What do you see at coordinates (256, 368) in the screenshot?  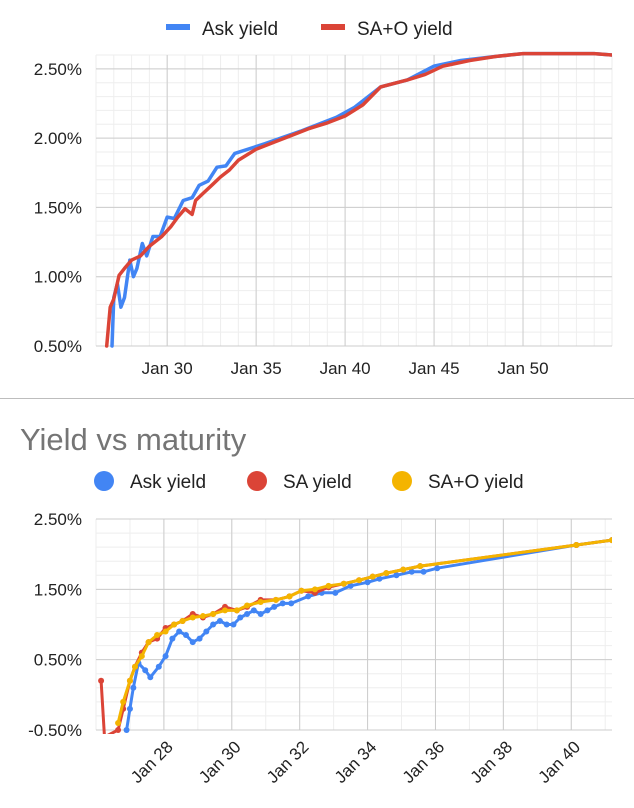 I see `x-tick-label: Jan 35` at bounding box center [256, 368].